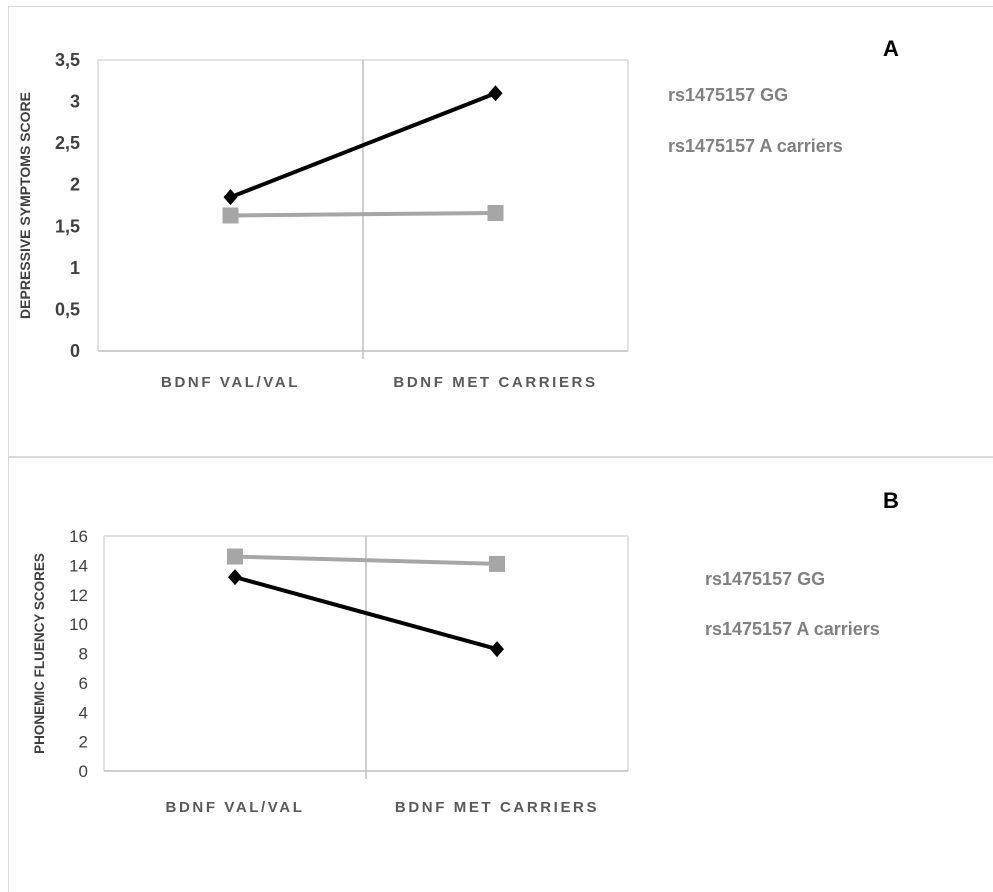  I want to click on chart-a-legend-entry: rs1475157 GG, so click(728, 95).